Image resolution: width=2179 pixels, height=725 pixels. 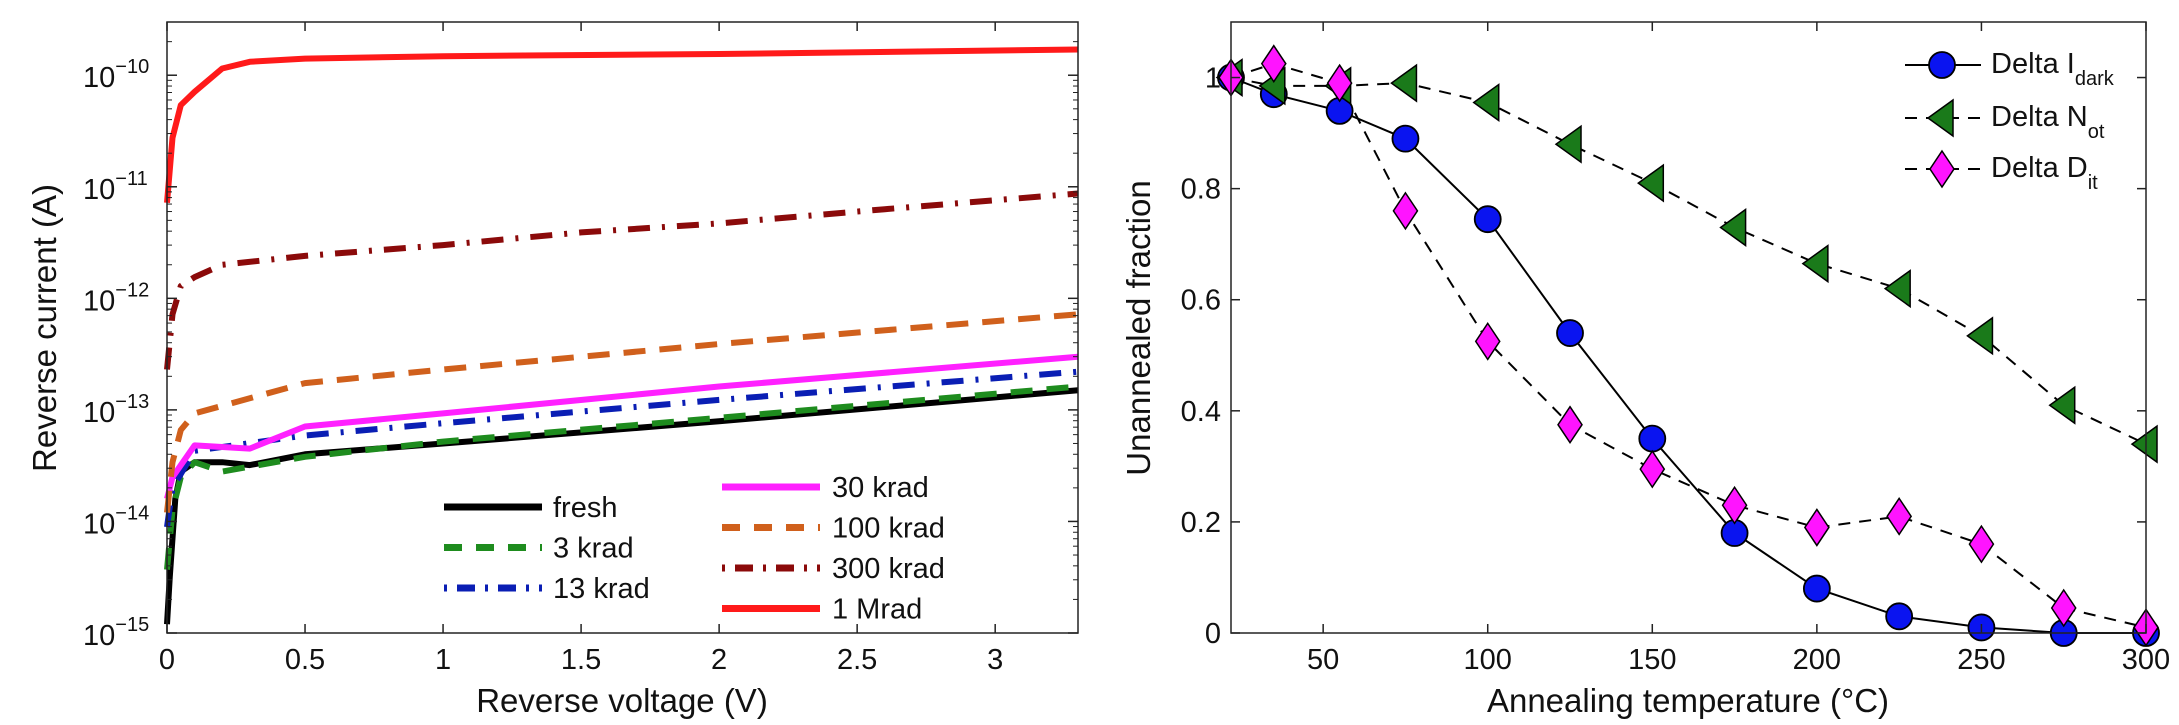 I want to click on x-tick-label: 150, so click(x=1652, y=660).